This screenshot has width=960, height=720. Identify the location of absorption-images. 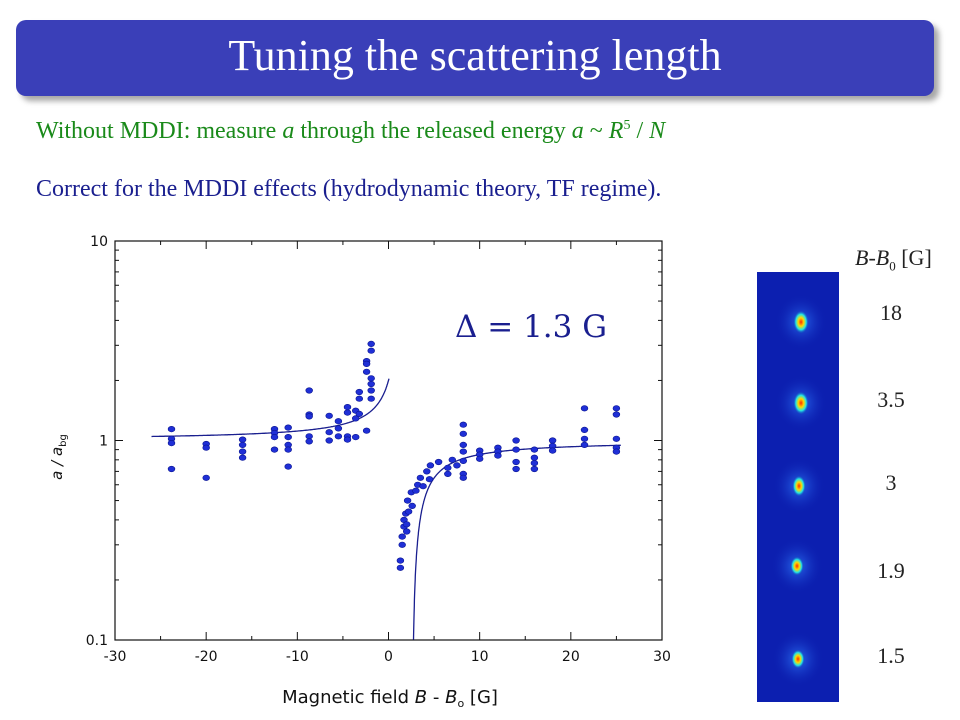
(798, 487).